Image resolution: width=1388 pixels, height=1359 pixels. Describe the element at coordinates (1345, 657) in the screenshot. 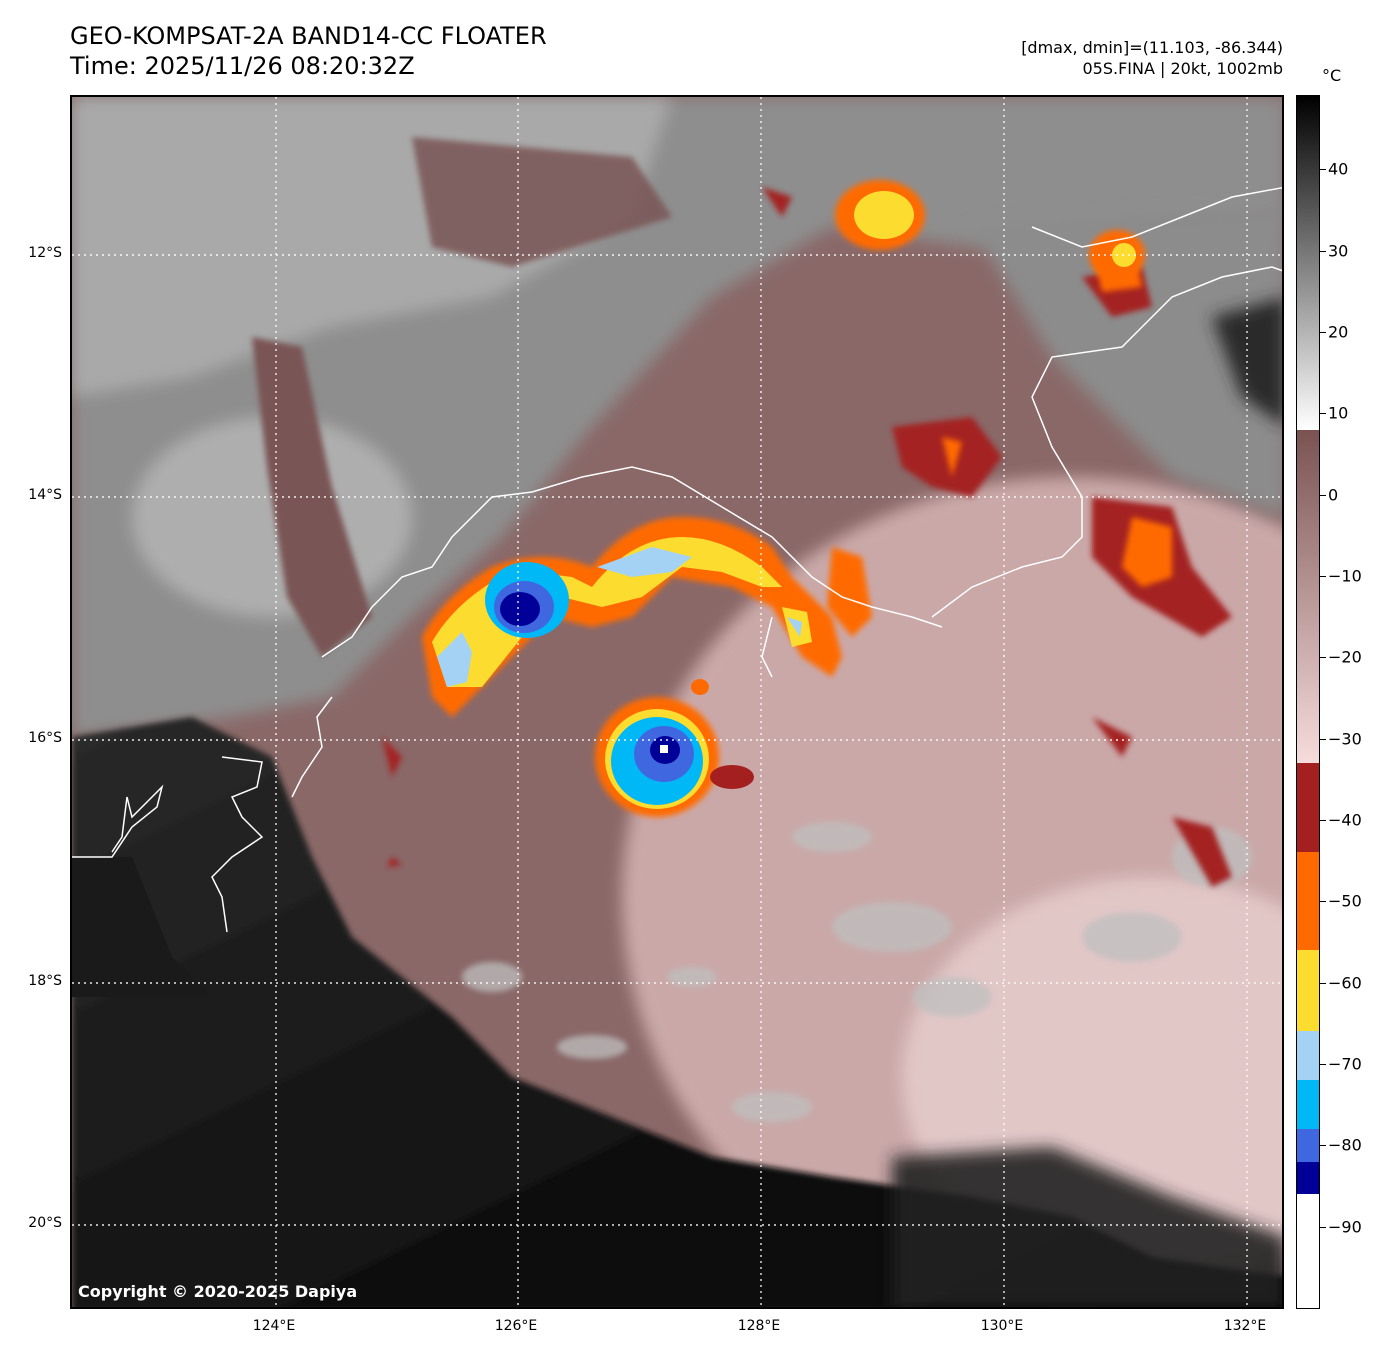

I see `colorbar-tick-label: −20` at that location.